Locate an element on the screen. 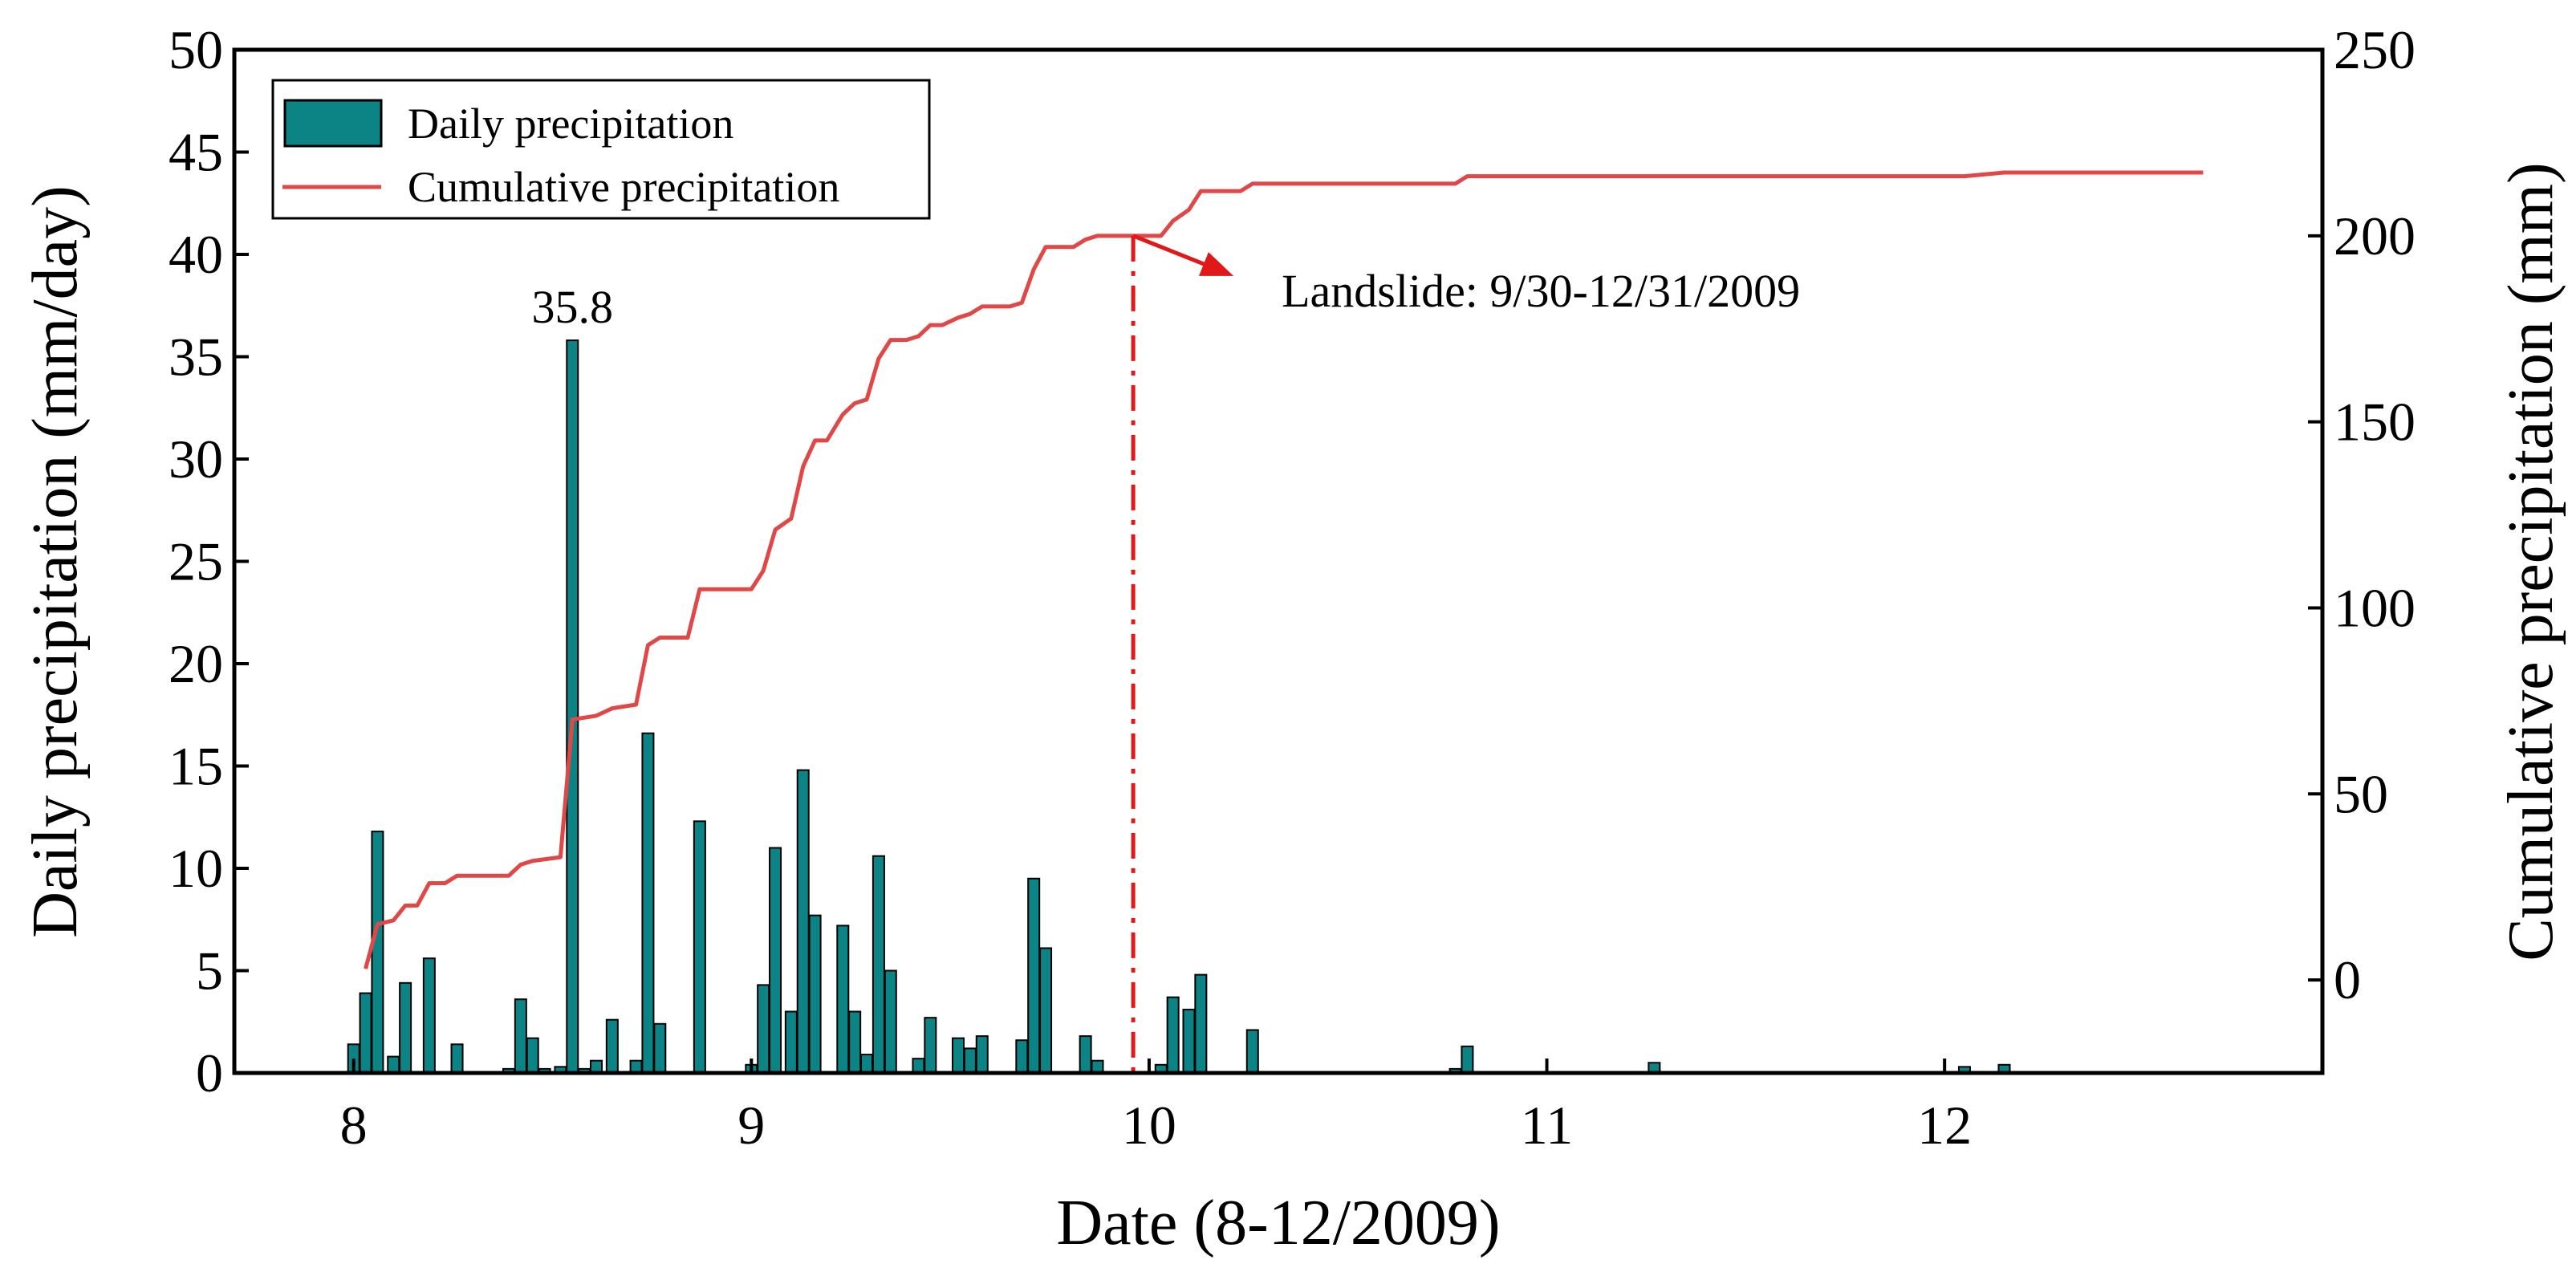  landslide-arrow is located at coordinates (1175, 253).